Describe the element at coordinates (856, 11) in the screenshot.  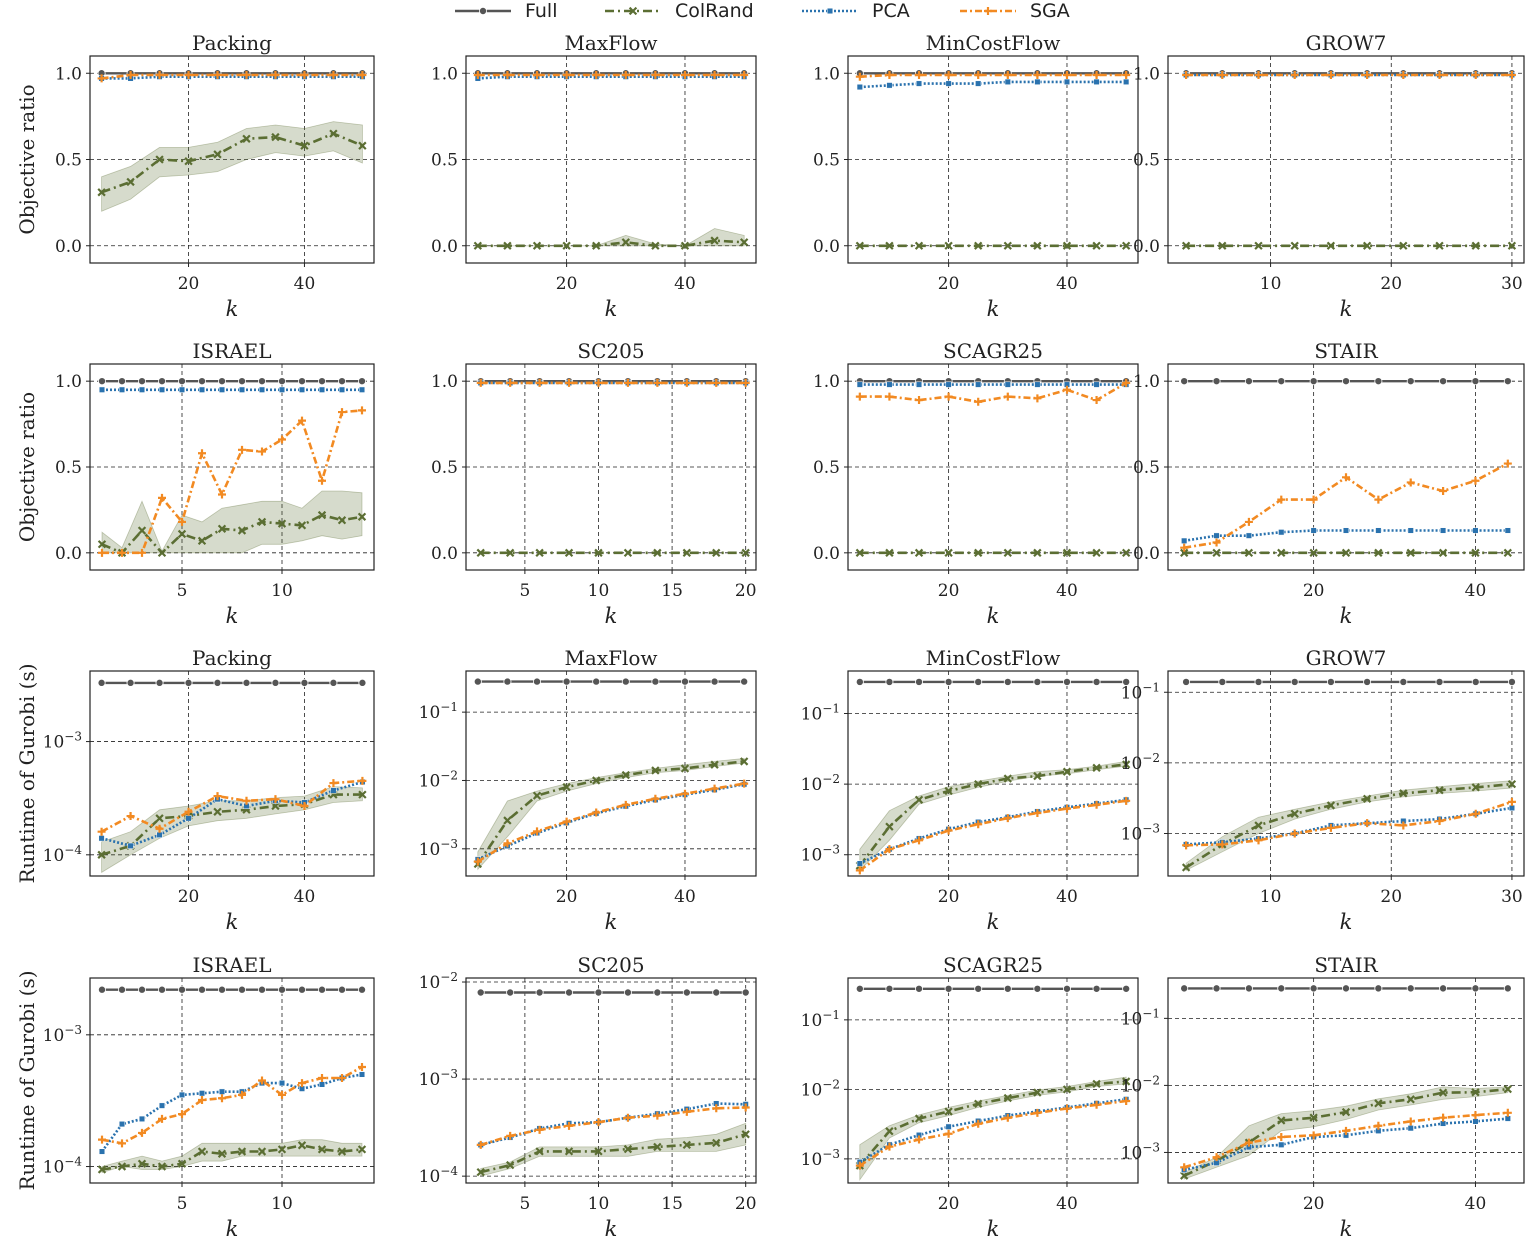
I see `legend-item-pca: PCA` at that location.